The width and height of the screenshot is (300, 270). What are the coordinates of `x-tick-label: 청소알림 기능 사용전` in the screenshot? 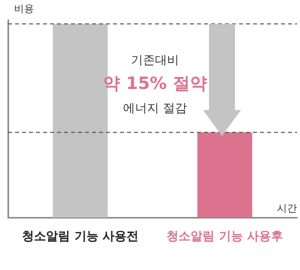 It's located at (80, 235).